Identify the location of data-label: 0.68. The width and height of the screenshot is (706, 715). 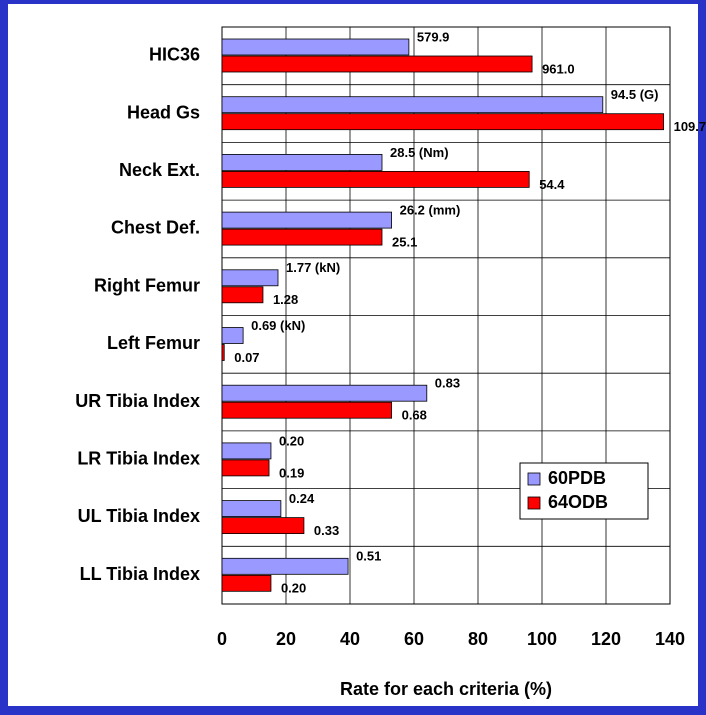
(414, 415).